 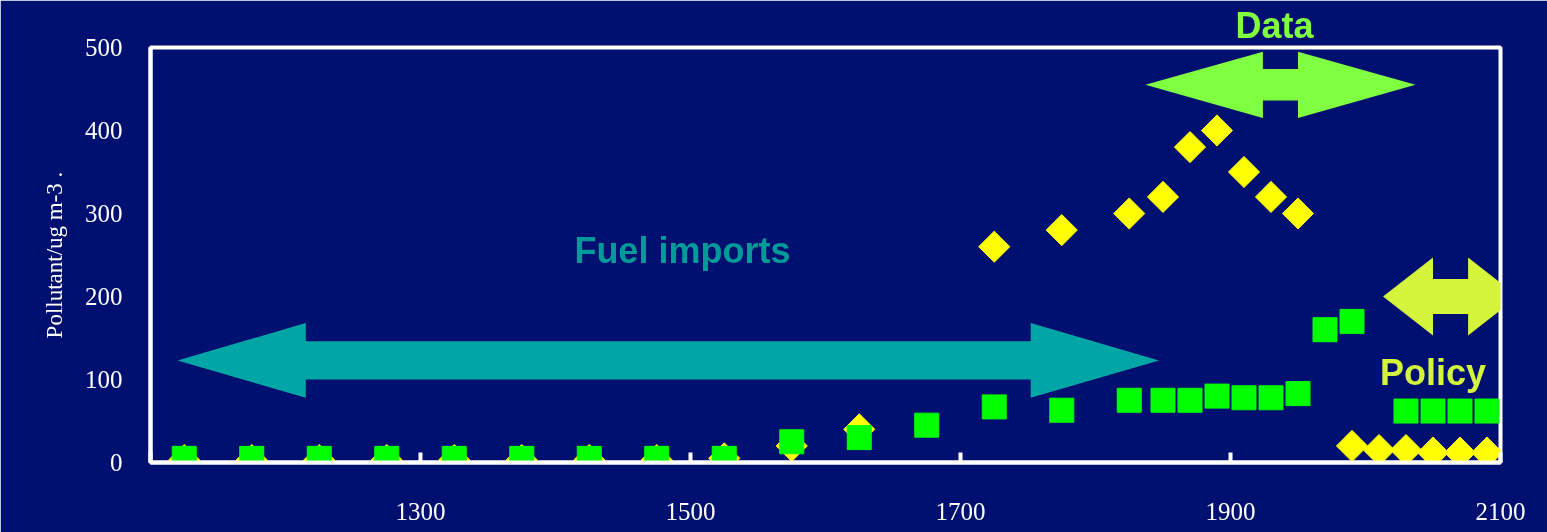 What do you see at coordinates (960, 511) in the screenshot?
I see `x-tick-label: 1700` at bounding box center [960, 511].